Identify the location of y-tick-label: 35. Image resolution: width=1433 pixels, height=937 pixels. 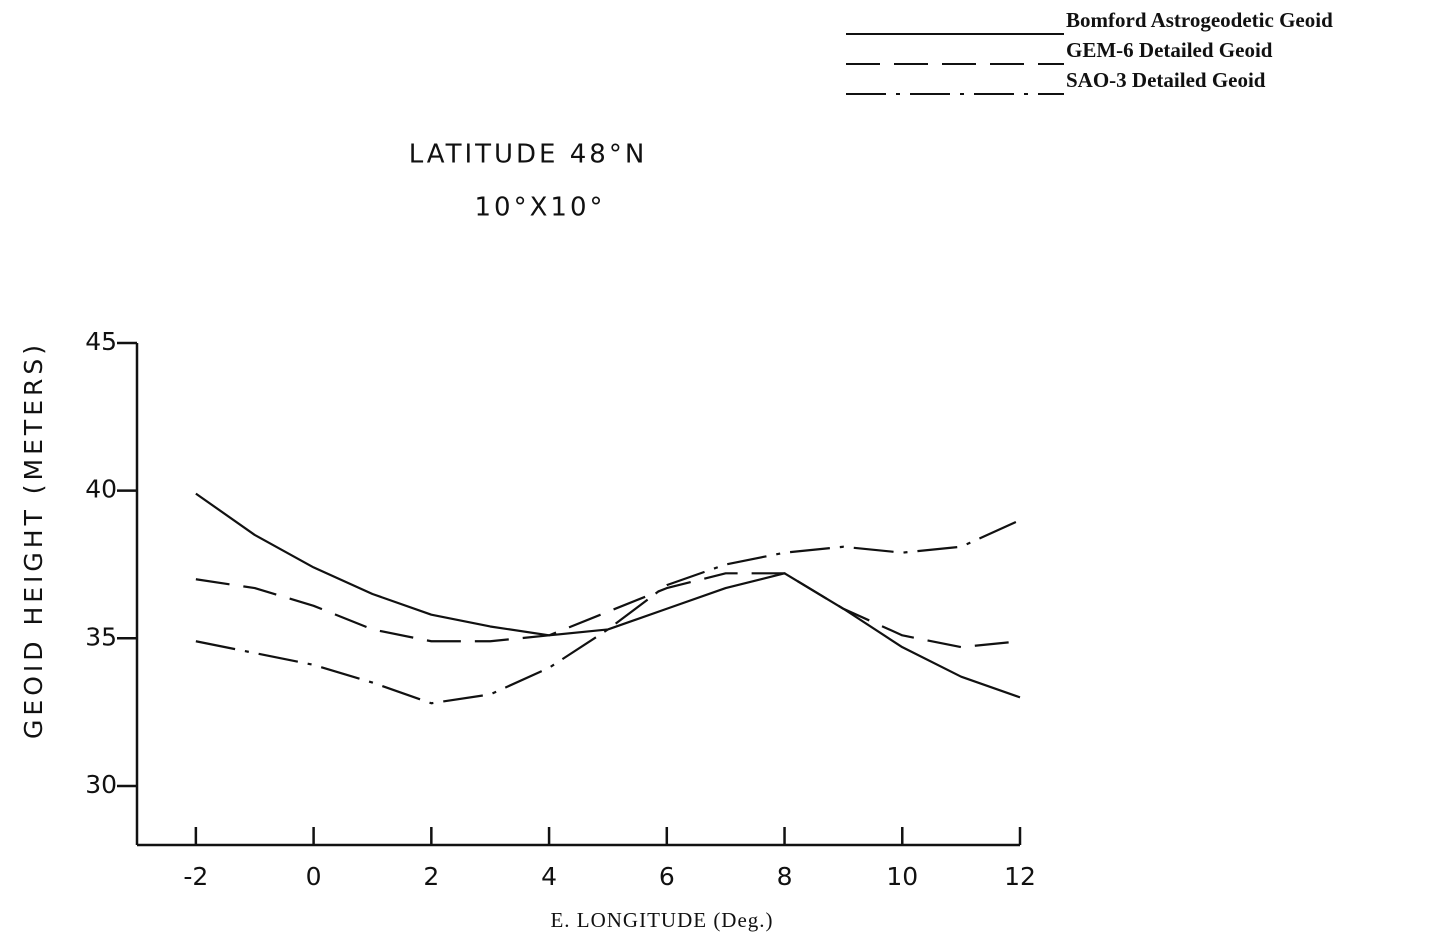
(101, 636).